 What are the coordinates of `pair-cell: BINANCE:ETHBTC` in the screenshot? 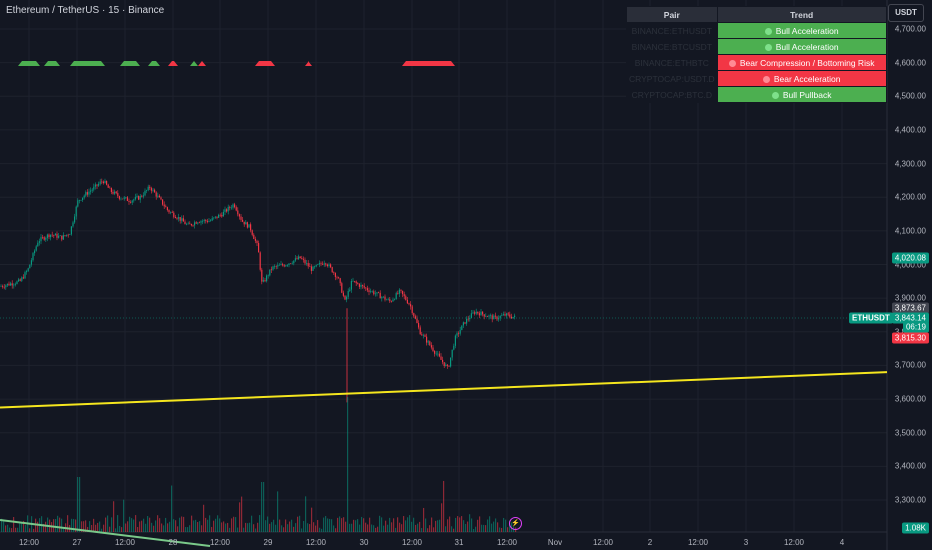 It's located at (672, 62).